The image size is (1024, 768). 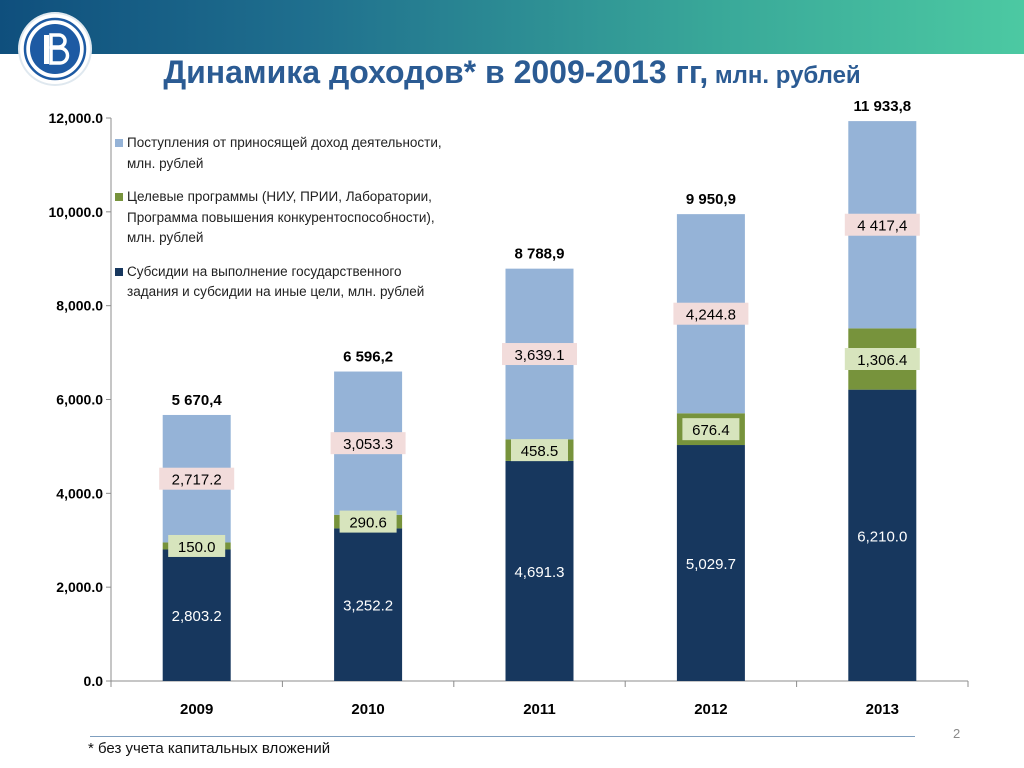 I want to click on x-tick-label-2011: 2011, so click(x=539, y=709).